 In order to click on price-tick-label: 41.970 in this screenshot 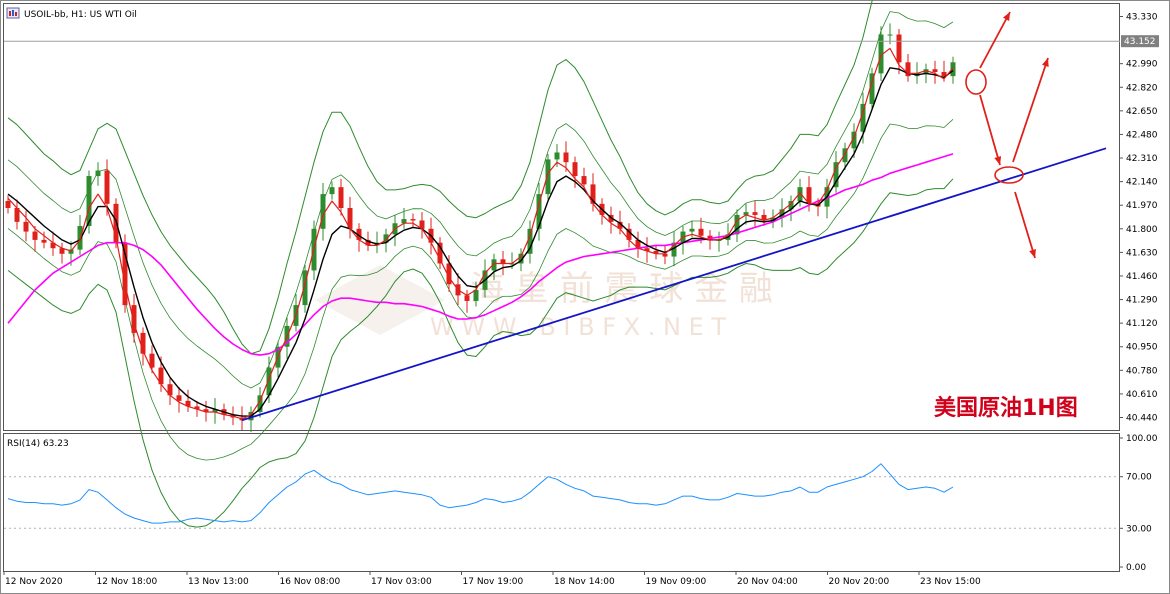, I will do `click(1142, 206)`.